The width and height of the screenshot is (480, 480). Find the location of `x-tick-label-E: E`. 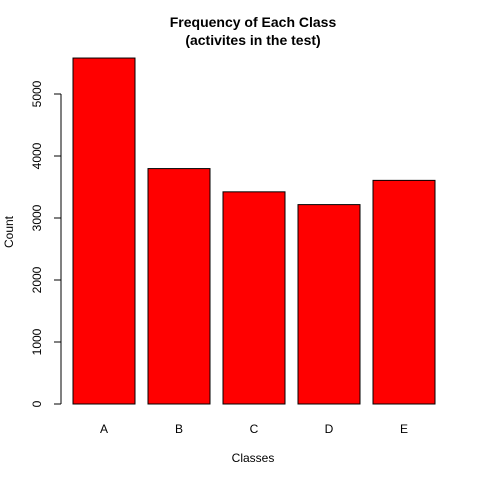

x-tick-label-E: E is located at coordinates (404, 429).